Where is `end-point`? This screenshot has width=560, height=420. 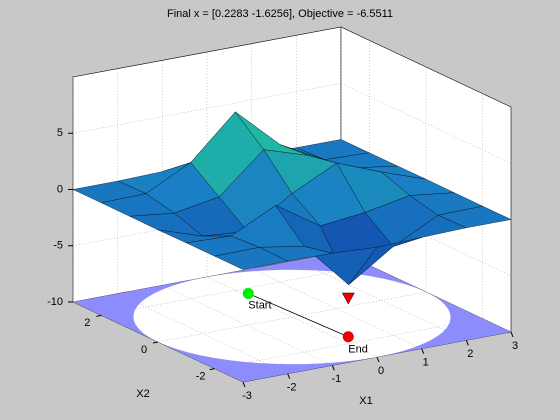 end-point is located at coordinates (348, 337).